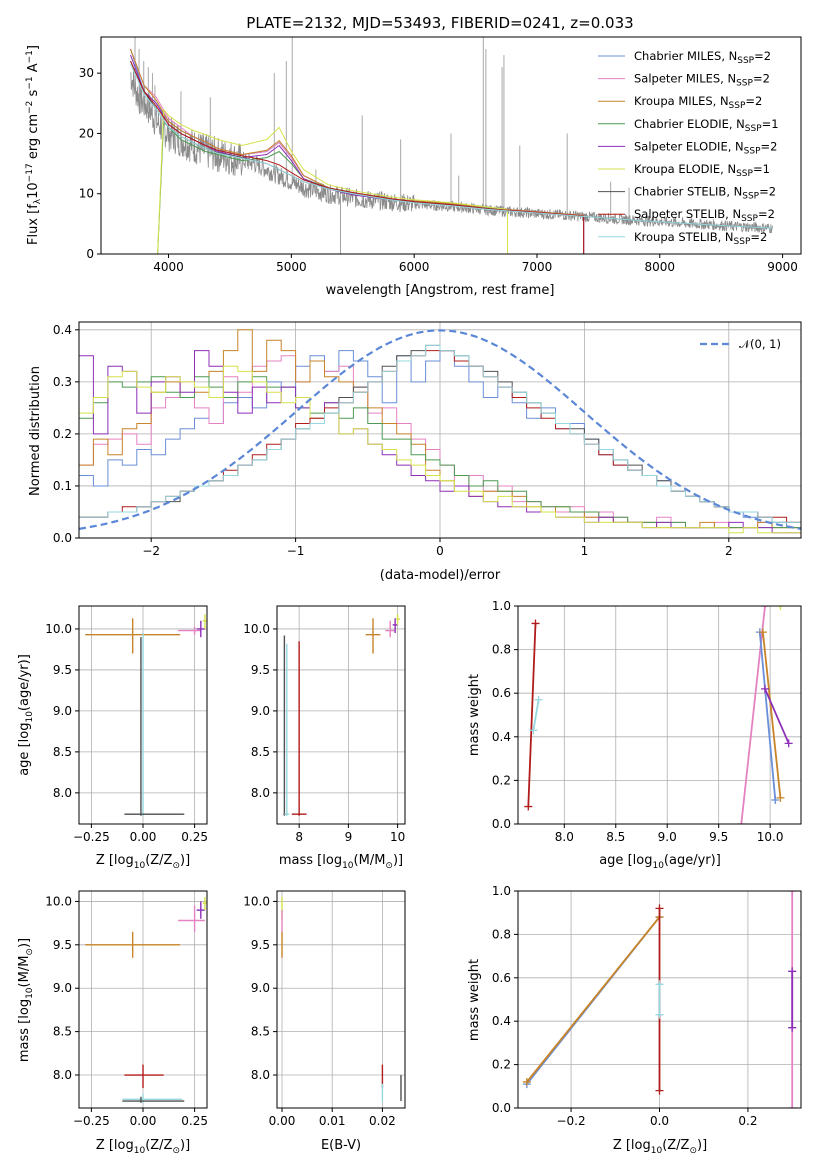 Image resolution: width=819 pixels, height=1170 pixels. Describe the element at coordinates (33, 47) in the screenshot. I see `label-part: ]` at that location.